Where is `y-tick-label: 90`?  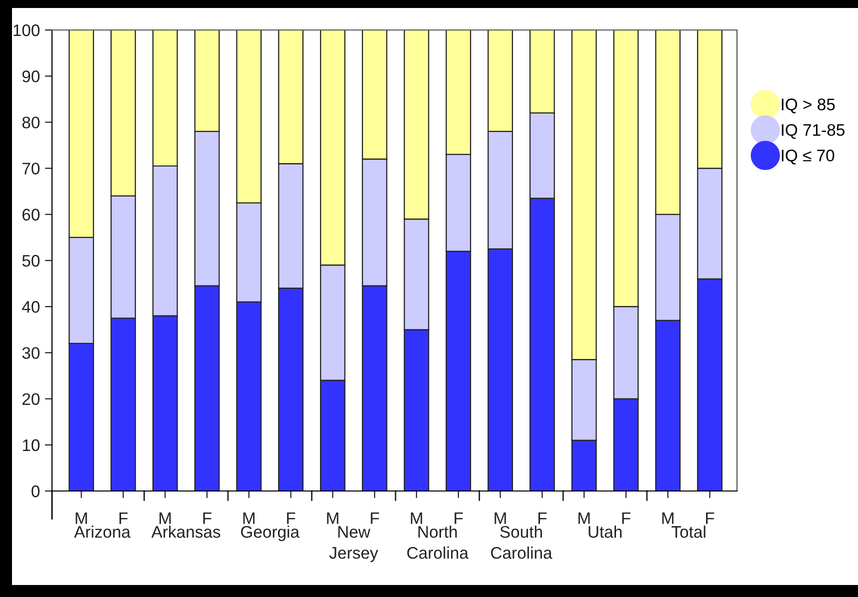
y-tick-label: 90 is located at coordinates (31, 76).